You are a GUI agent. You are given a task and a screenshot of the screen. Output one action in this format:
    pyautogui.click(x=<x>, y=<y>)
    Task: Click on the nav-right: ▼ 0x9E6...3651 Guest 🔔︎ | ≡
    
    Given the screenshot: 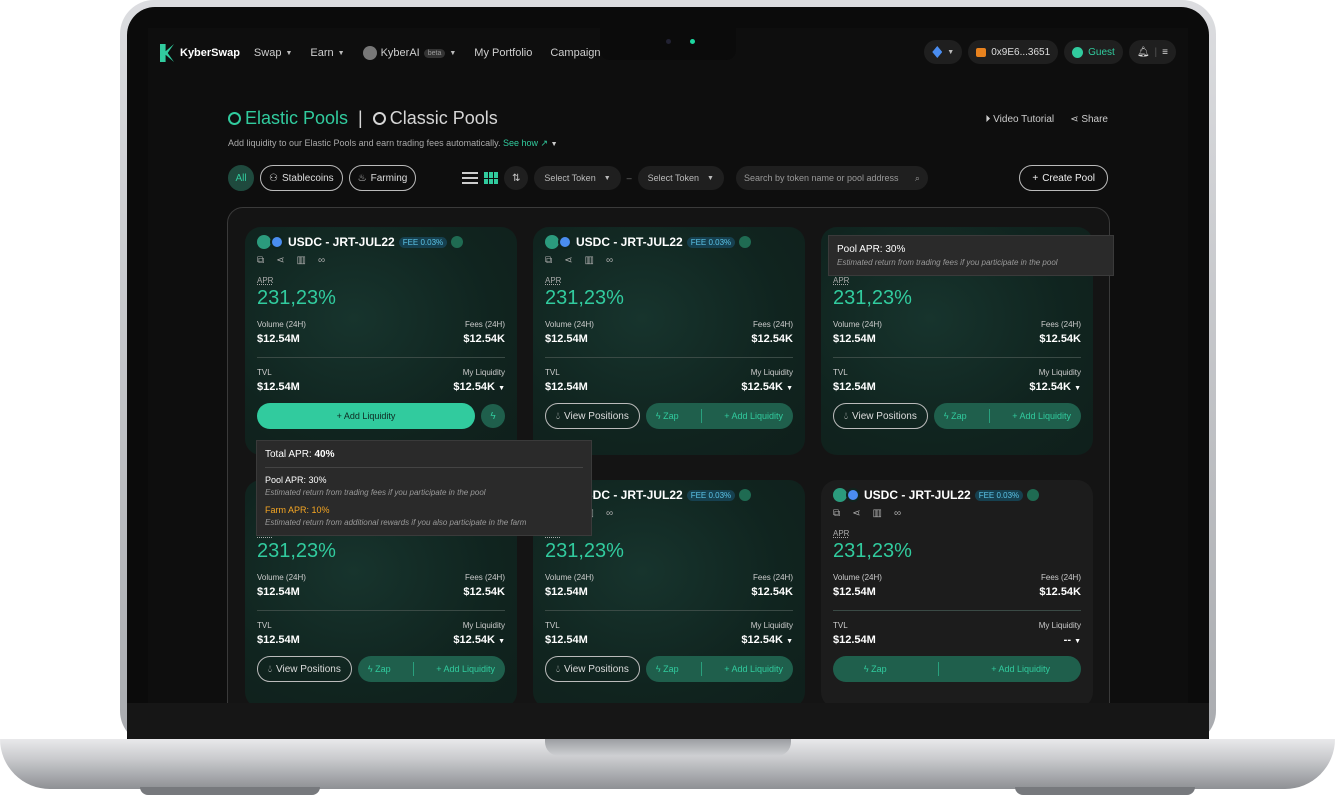 What is the action you would take?
    pyautogui.click(x=1050, y=52)
    